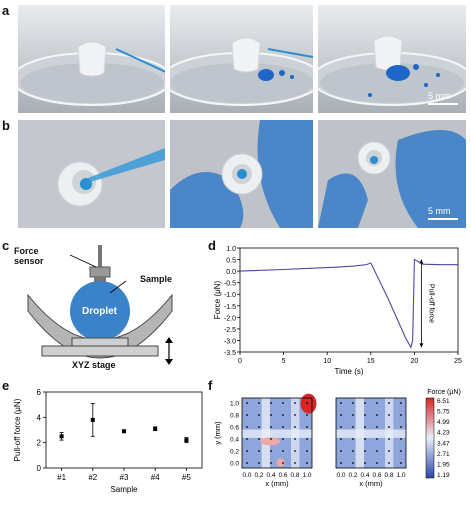 The width and height of the screenshot is (471, 508). What do you see at coordinates (421, 261) in the screenshot?
I see `arrow-head-top` at bounding box center [421, 261].